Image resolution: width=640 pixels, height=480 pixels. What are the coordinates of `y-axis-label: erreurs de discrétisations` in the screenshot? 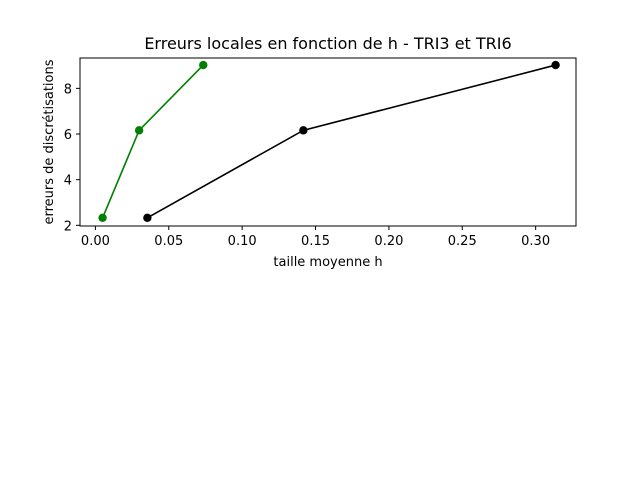 It's located at (49, 141).